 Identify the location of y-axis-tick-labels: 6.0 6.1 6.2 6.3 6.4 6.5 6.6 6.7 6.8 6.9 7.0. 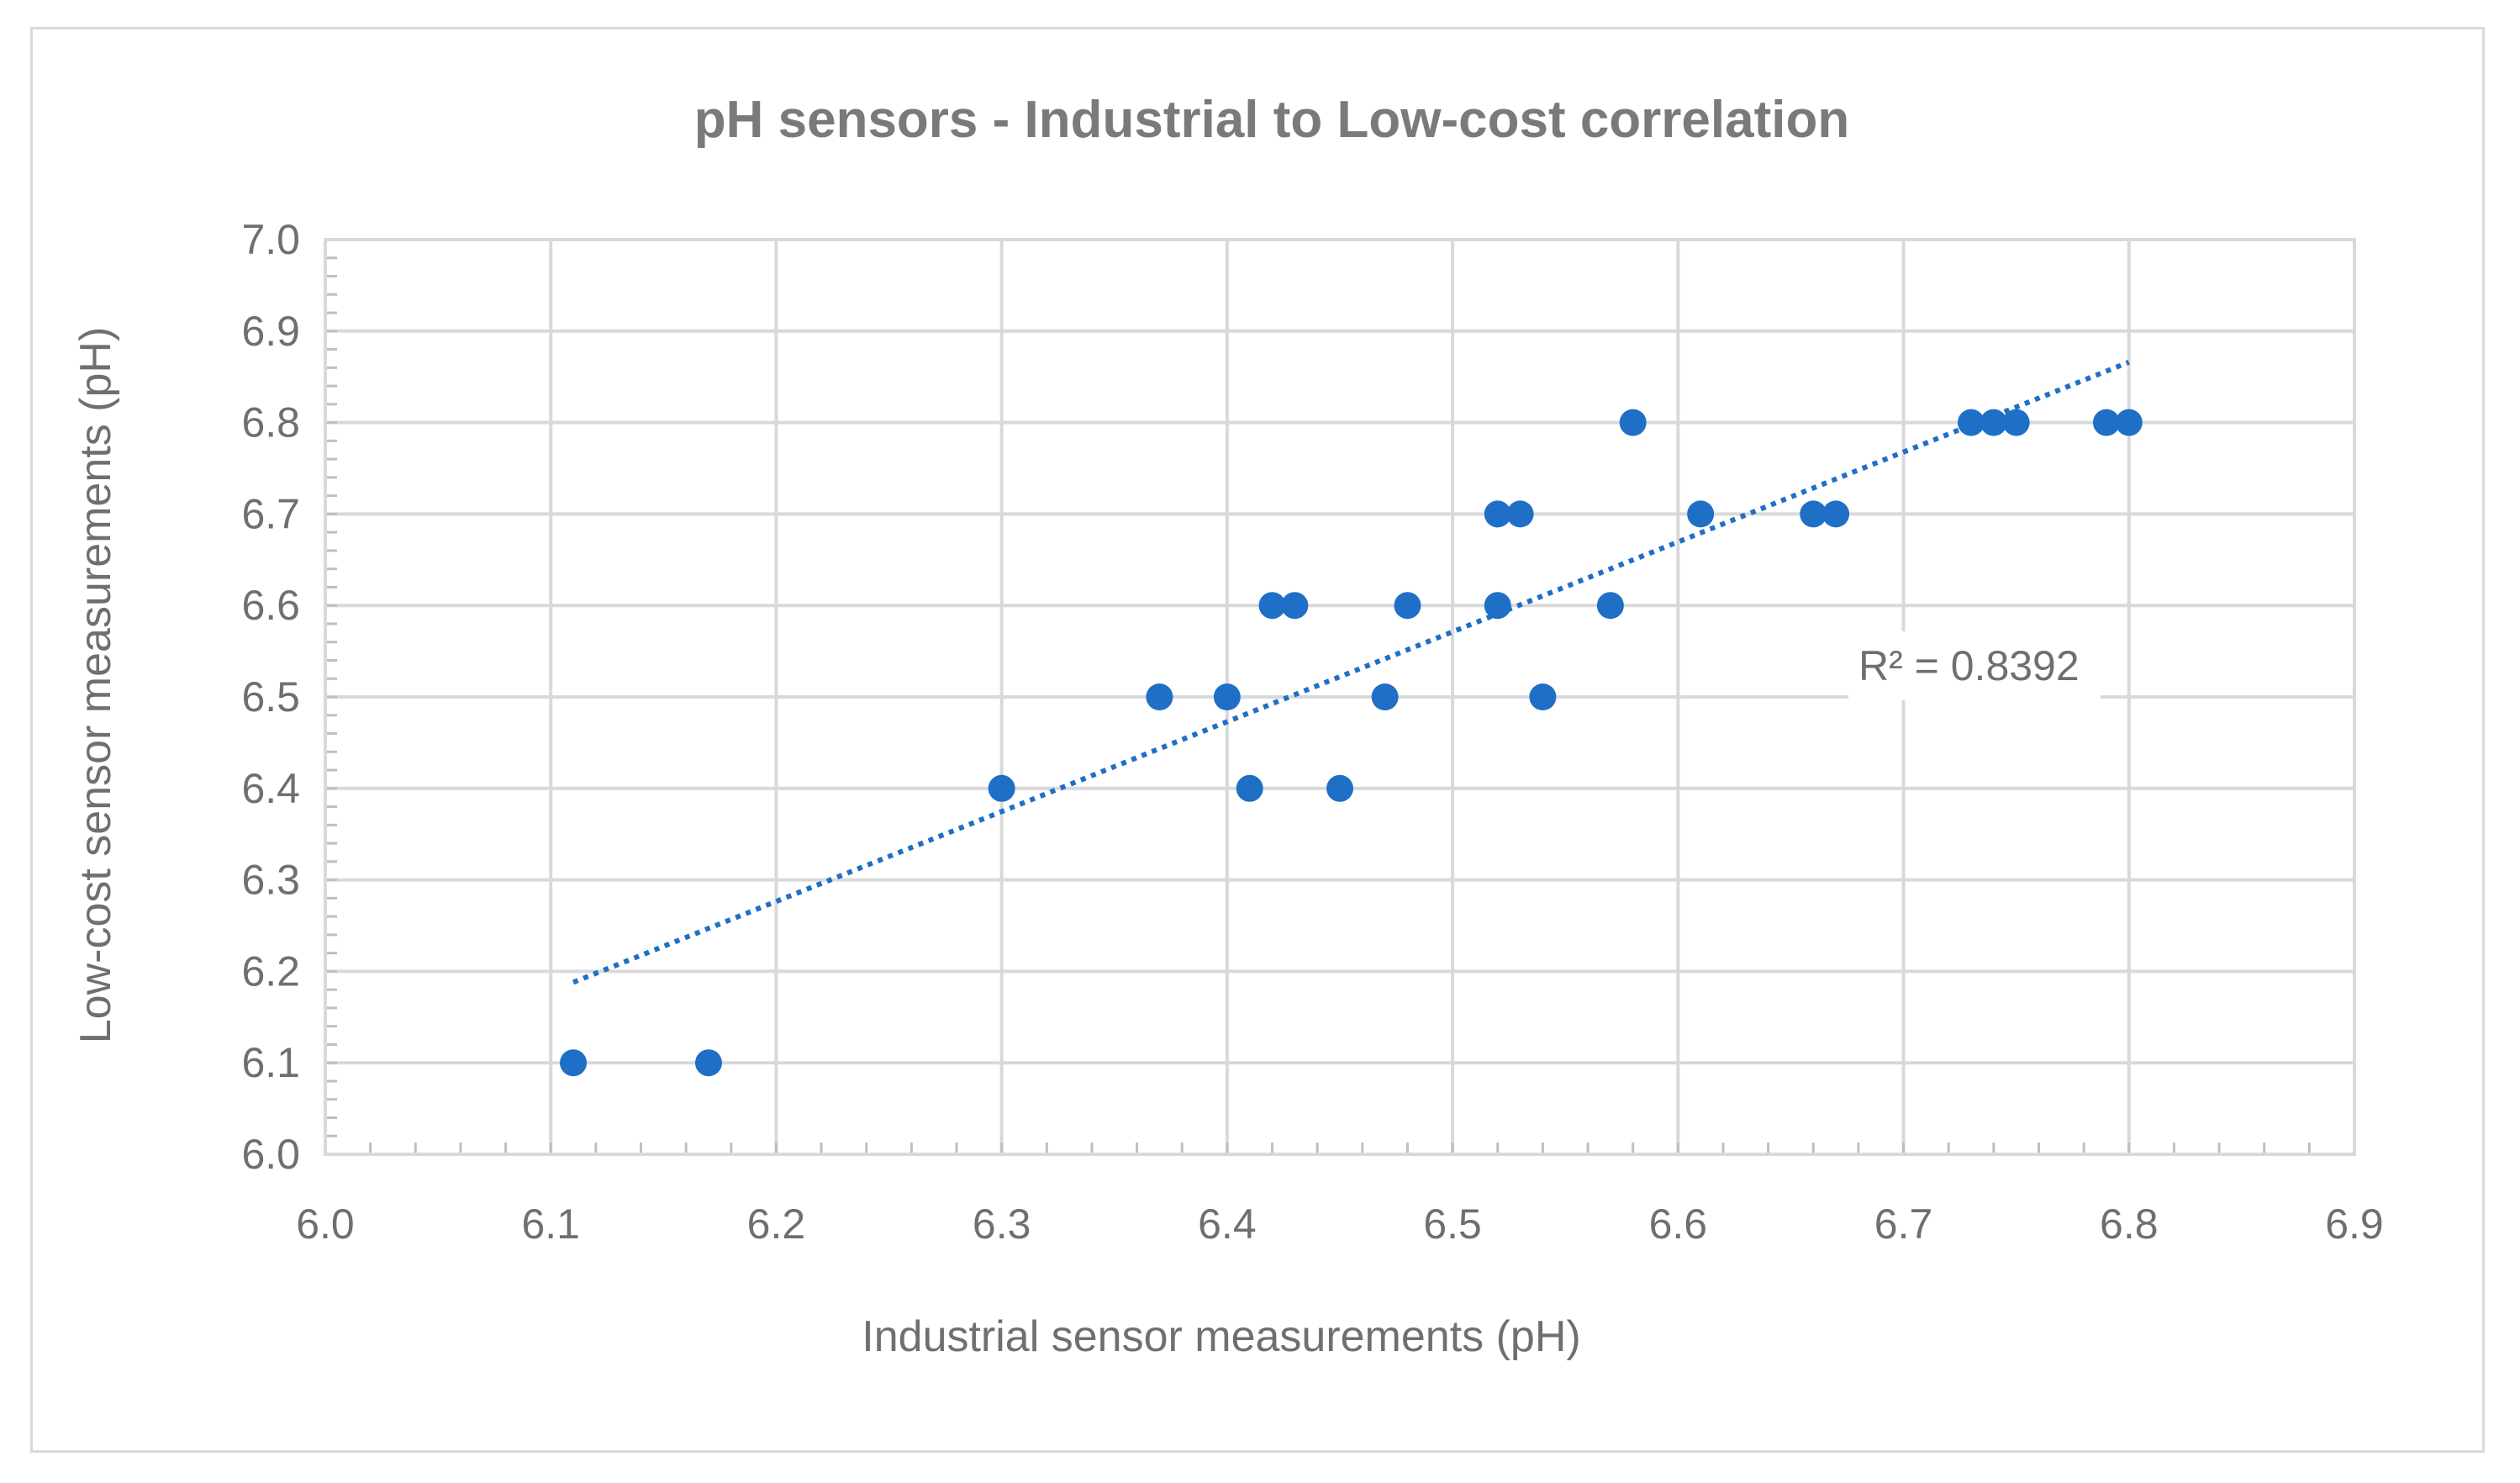
(270, 697).